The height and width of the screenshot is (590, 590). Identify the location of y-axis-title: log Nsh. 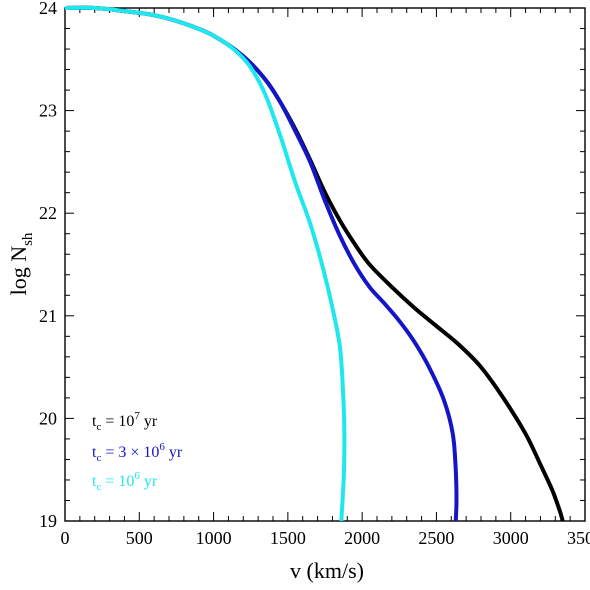
(21, 263).